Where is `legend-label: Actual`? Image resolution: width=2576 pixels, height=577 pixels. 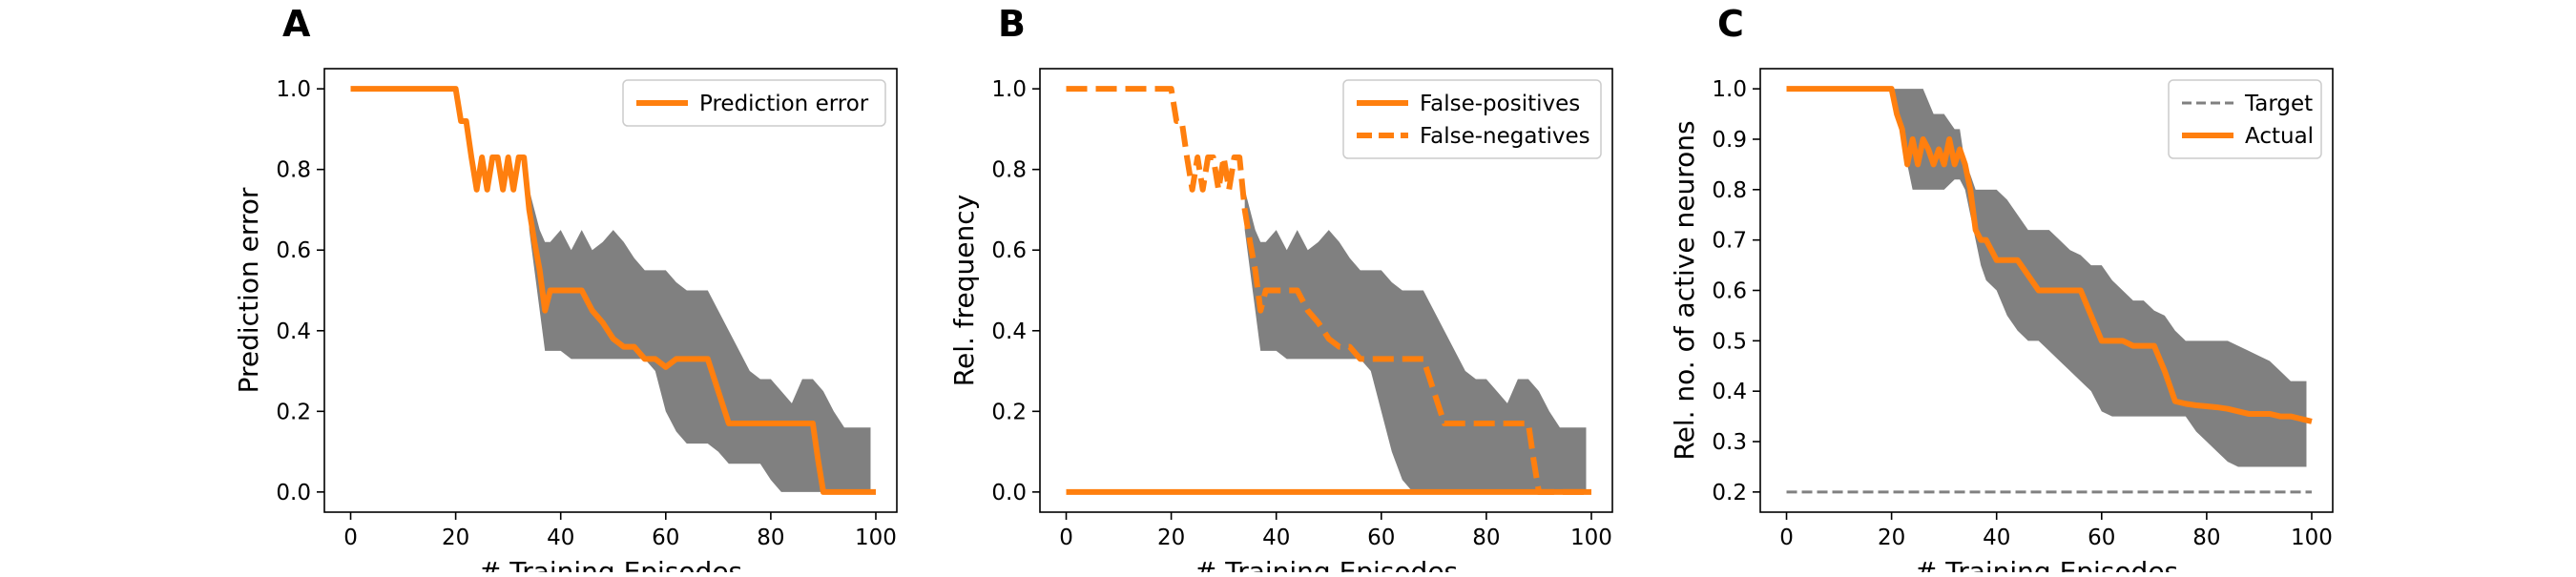 legend-label: Actual is located at coordinates (2279, 136).